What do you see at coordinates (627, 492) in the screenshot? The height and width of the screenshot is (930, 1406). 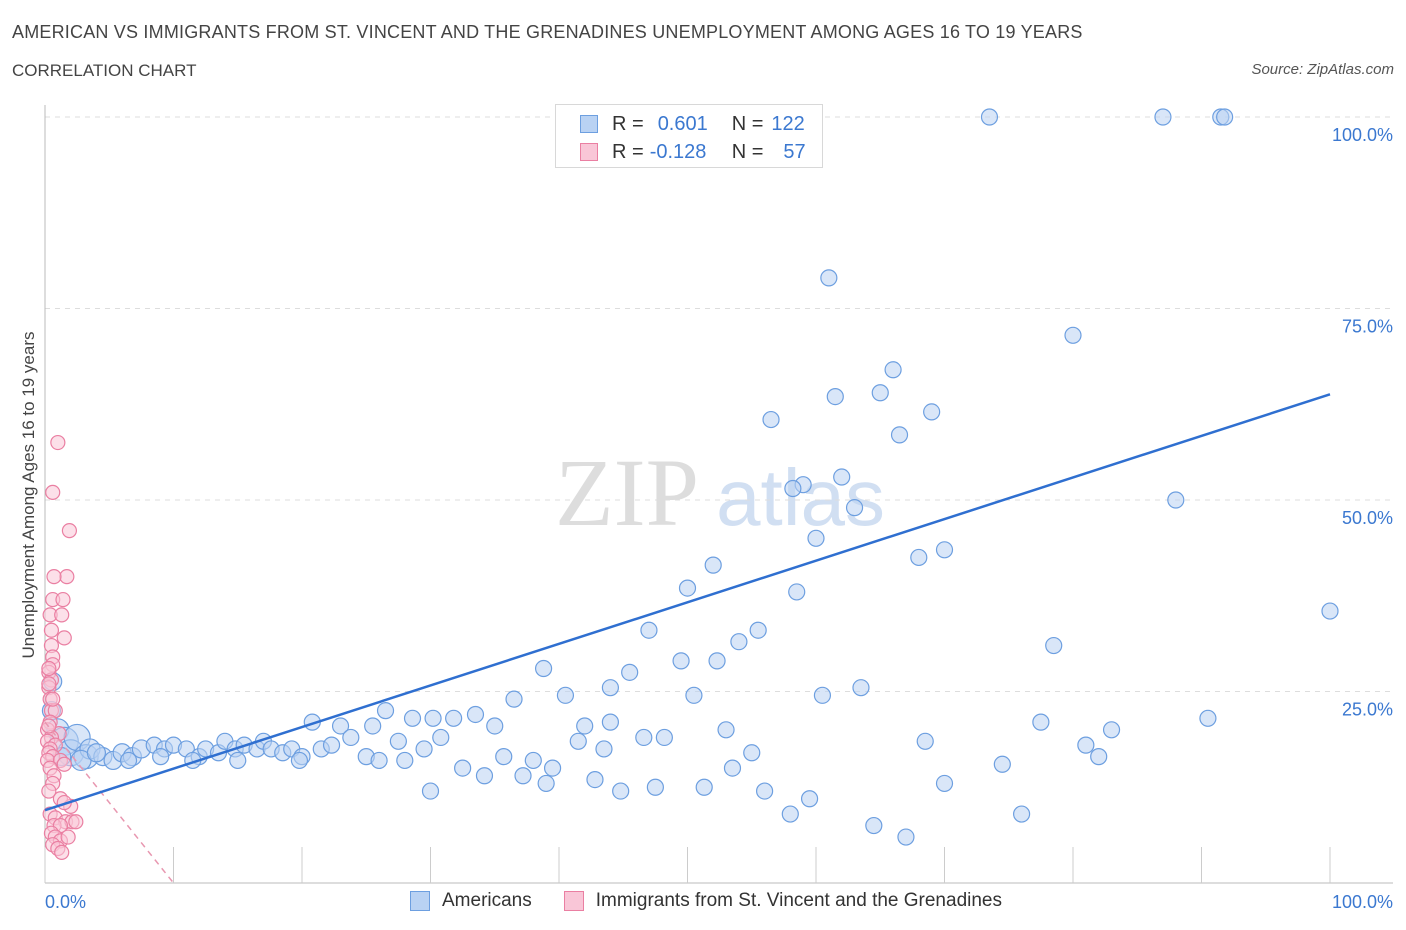 I see `watermark-zip: ZIP` at bounding box center [627, 492].